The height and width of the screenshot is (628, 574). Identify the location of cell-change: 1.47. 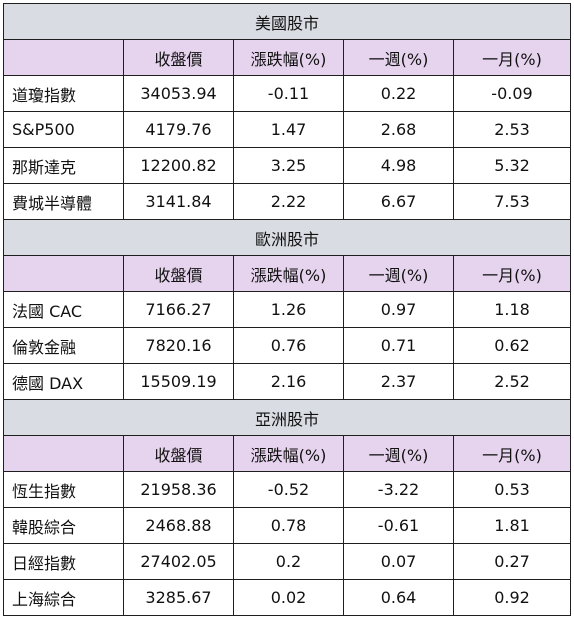
(288, 129).